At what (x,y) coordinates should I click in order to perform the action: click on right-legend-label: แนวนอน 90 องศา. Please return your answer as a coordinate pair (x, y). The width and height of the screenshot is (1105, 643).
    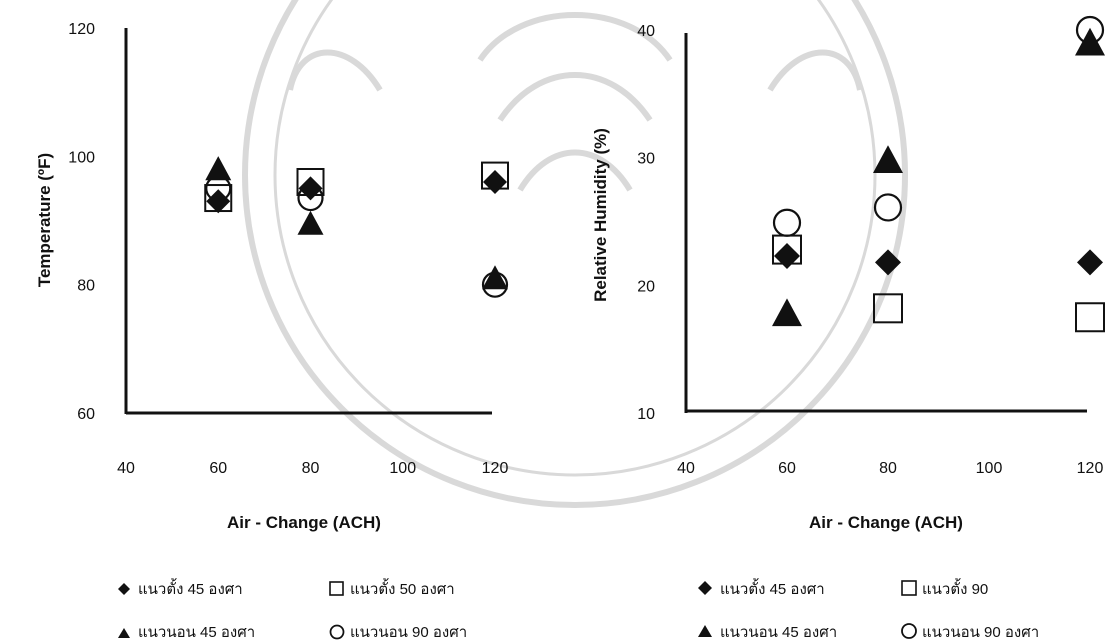
    Looking at the image, I should click on (980, 632).